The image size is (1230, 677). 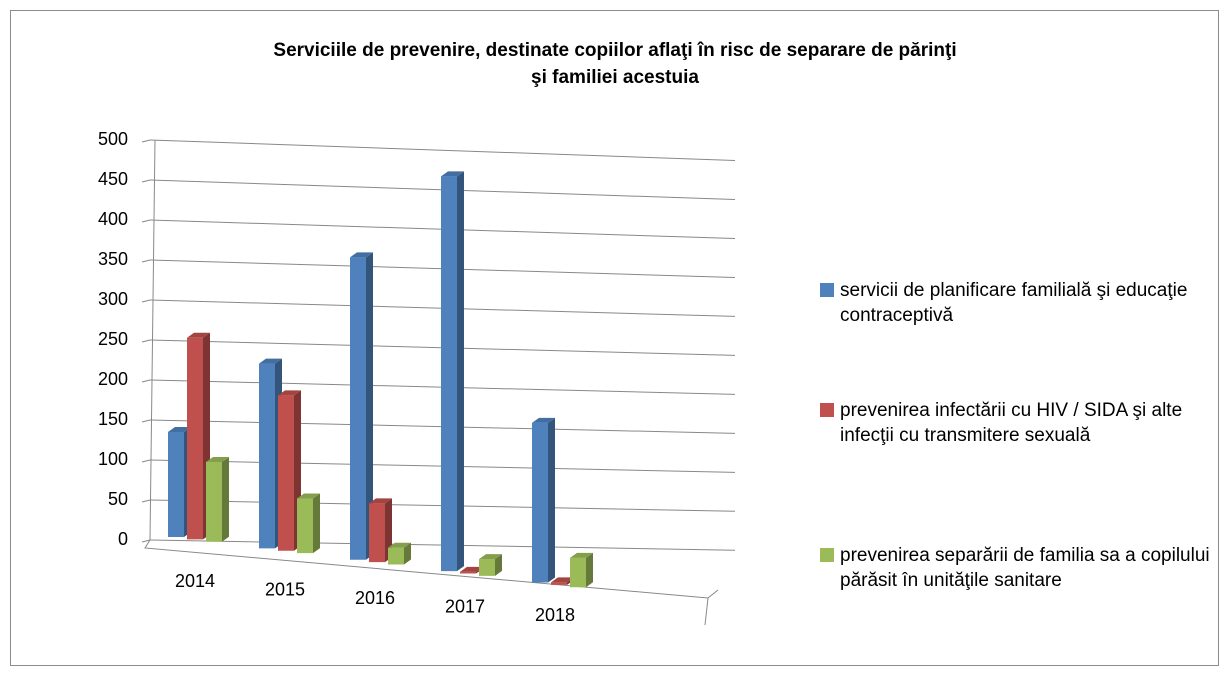 I want to click on x-tick-label: 2015, so click(x=285, y=589).